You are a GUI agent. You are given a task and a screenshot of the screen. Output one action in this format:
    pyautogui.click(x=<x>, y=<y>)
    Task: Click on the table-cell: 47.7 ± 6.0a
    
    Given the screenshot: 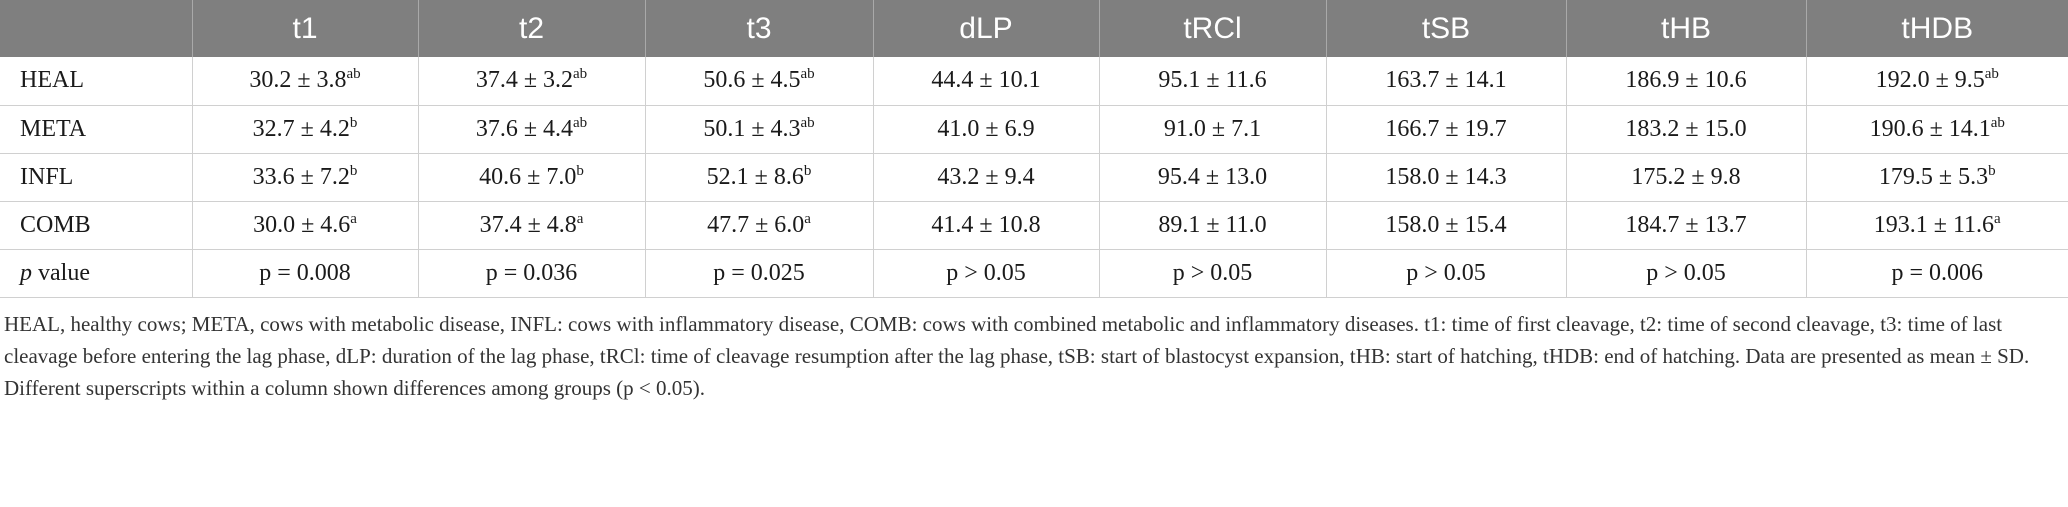 What is the action you would take?
    pyautogui.click(x=758, y=225)
    